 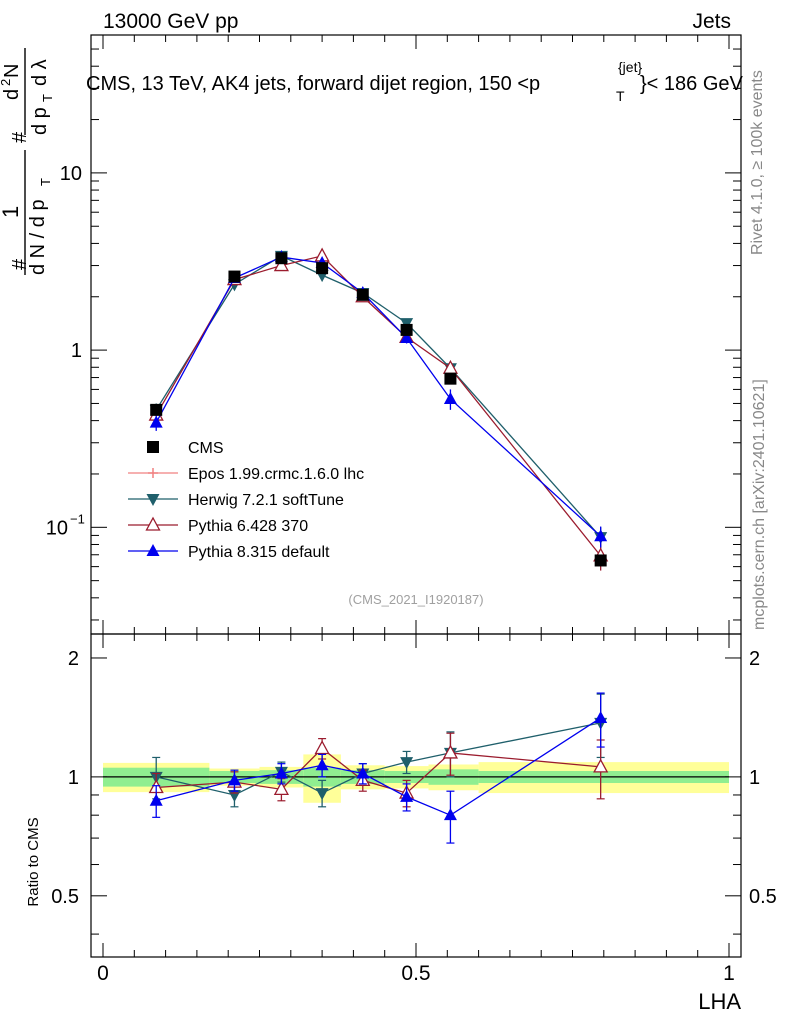 What do you see at coordinates (103, 973) in the screenshot?
I see `x-tick-label: 0` at bounding box center [103, 973].